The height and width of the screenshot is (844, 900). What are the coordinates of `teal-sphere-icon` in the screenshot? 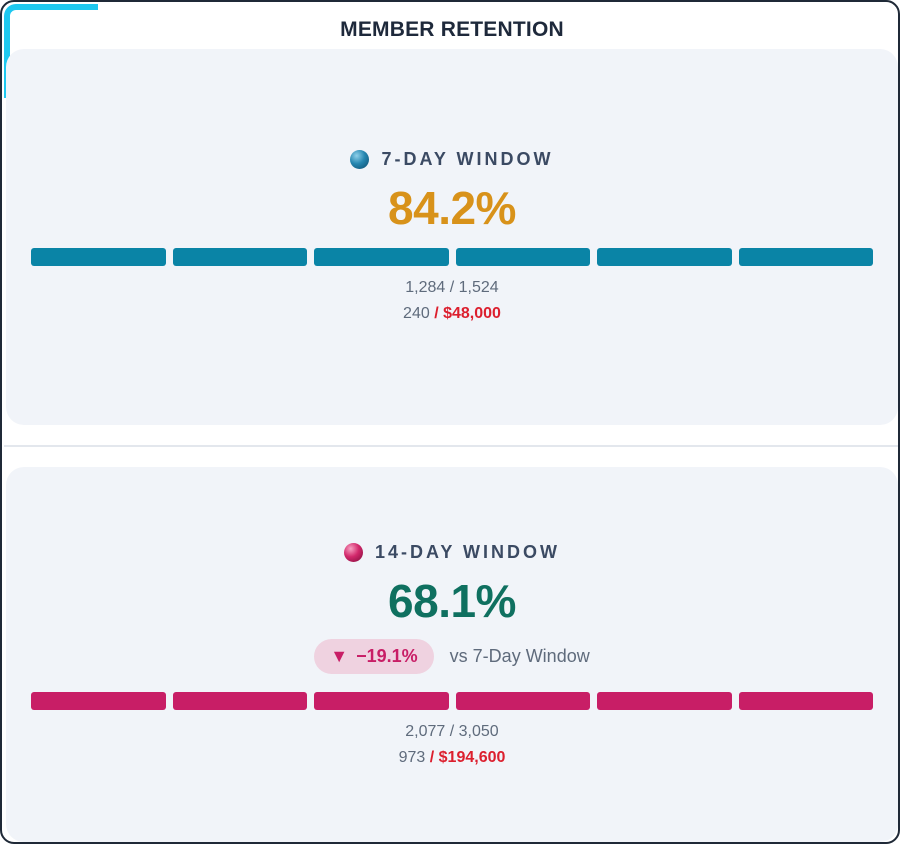 It's located at (360, 159).